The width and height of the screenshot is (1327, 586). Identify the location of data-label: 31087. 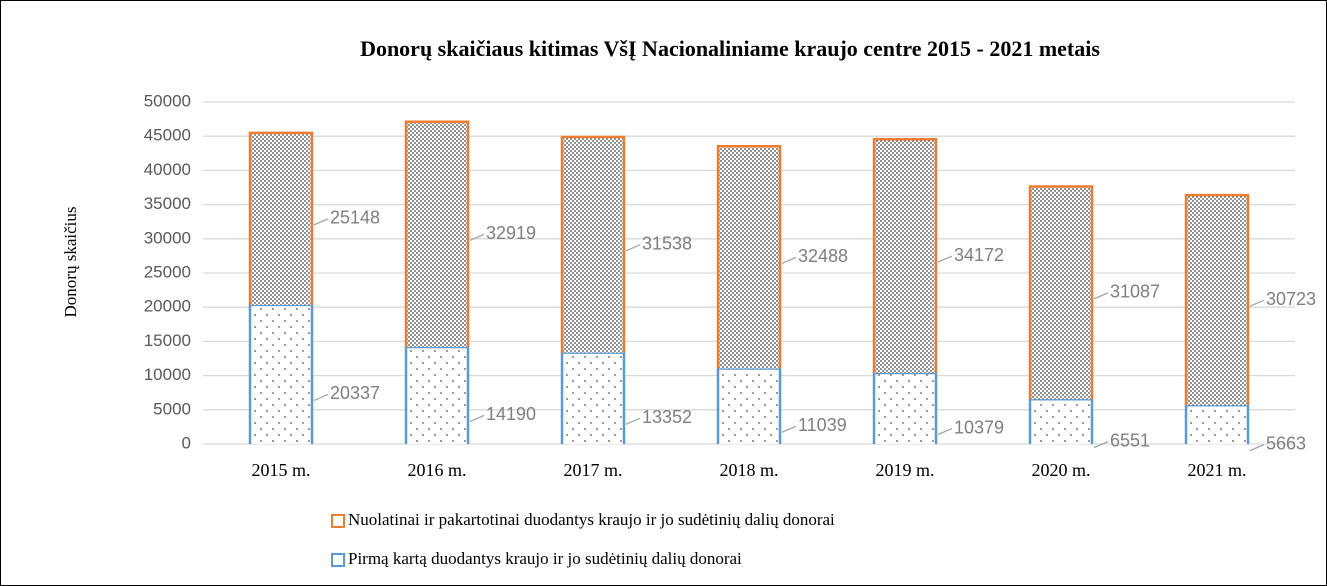
(1135, 292).